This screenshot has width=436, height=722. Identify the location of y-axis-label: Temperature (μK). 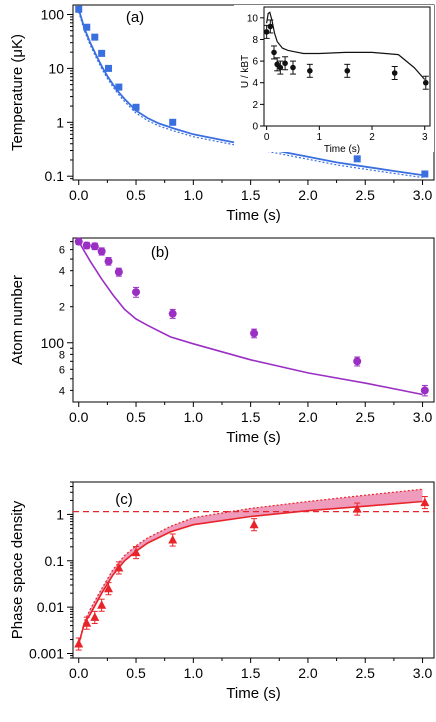
(17, 92).